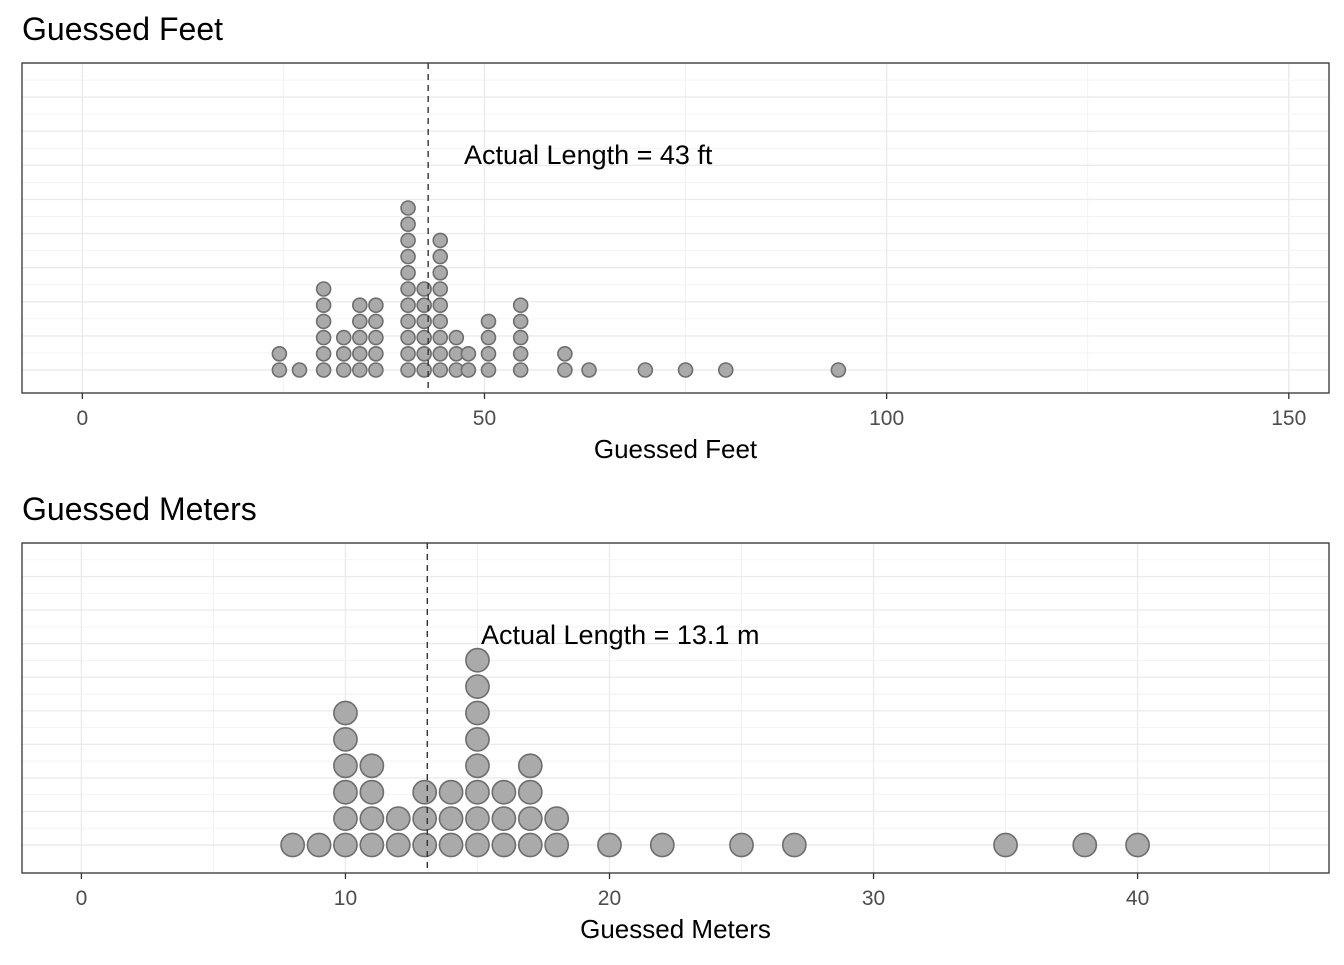  Describe the element at coordinates (588, 155) in the screenshot. I see `feet-actual-length-label: Actual Length = 43 ft` at that location.